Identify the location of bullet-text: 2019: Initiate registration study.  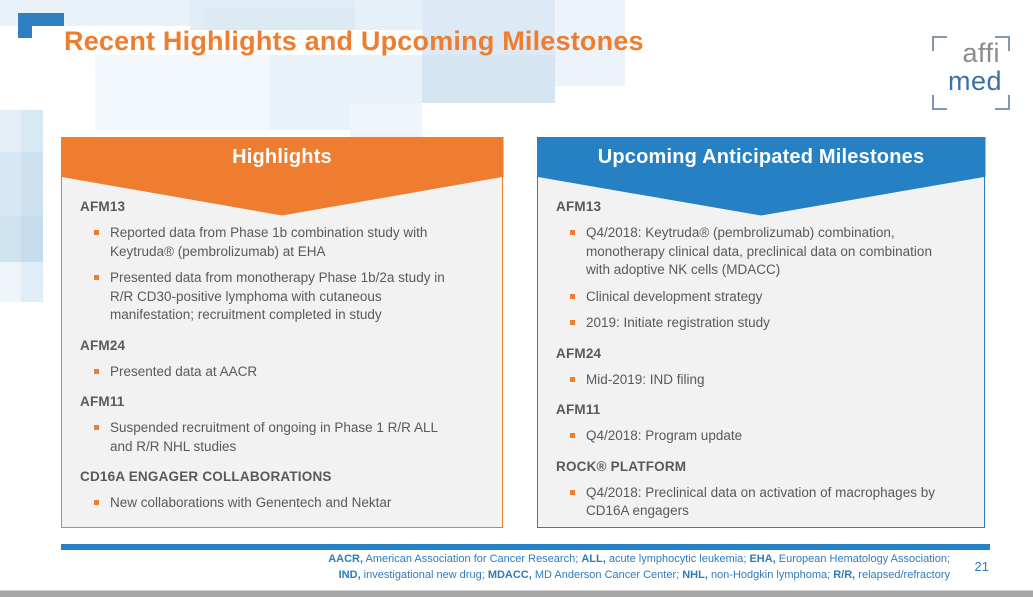
(678, 322).